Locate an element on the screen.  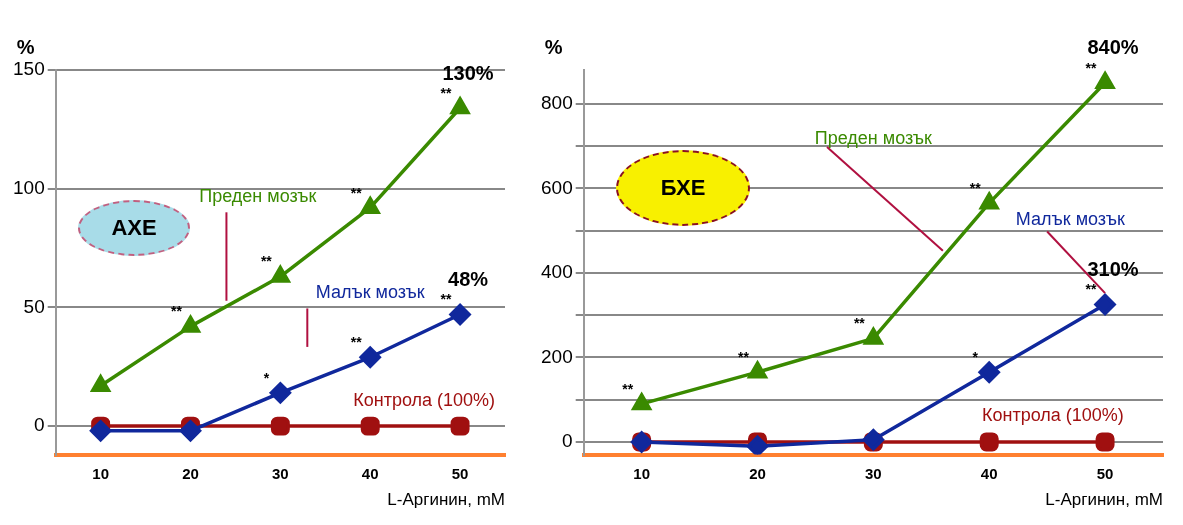
annotation: 130% is located at coordinates (468, 72).